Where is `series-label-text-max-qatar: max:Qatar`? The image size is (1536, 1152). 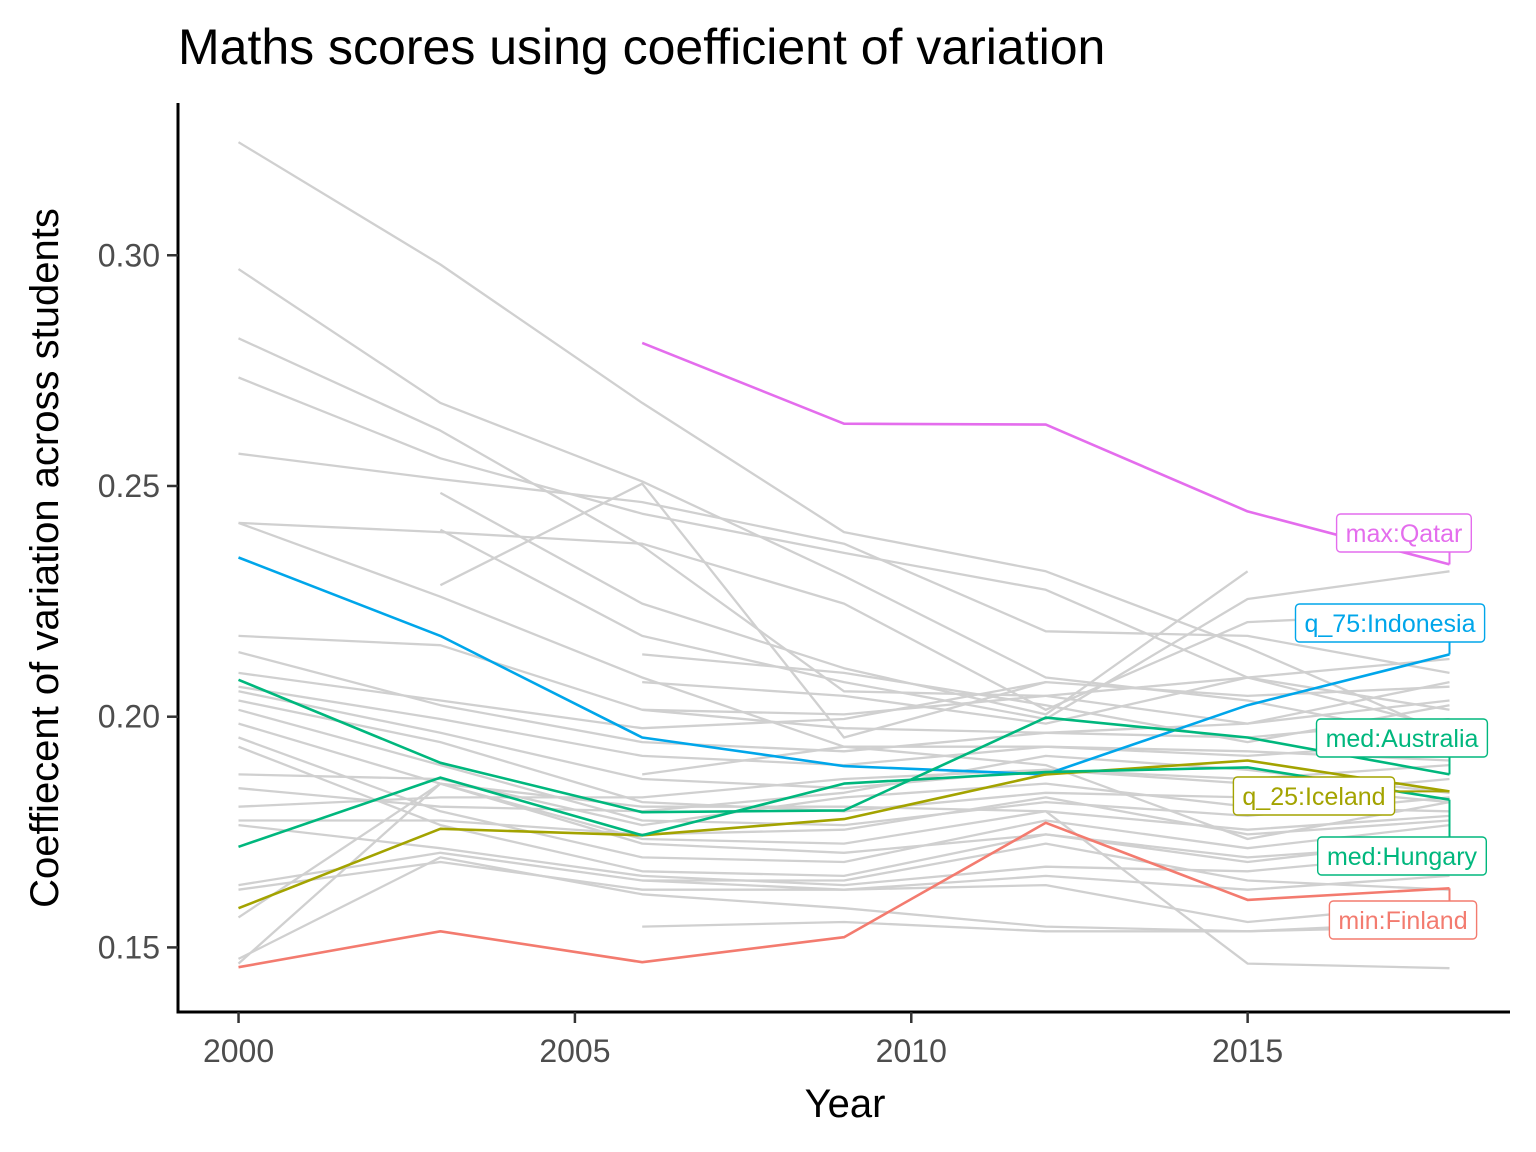 series-label-text-max-qatar: max:Qatar is located at coordinates (1404, 534).